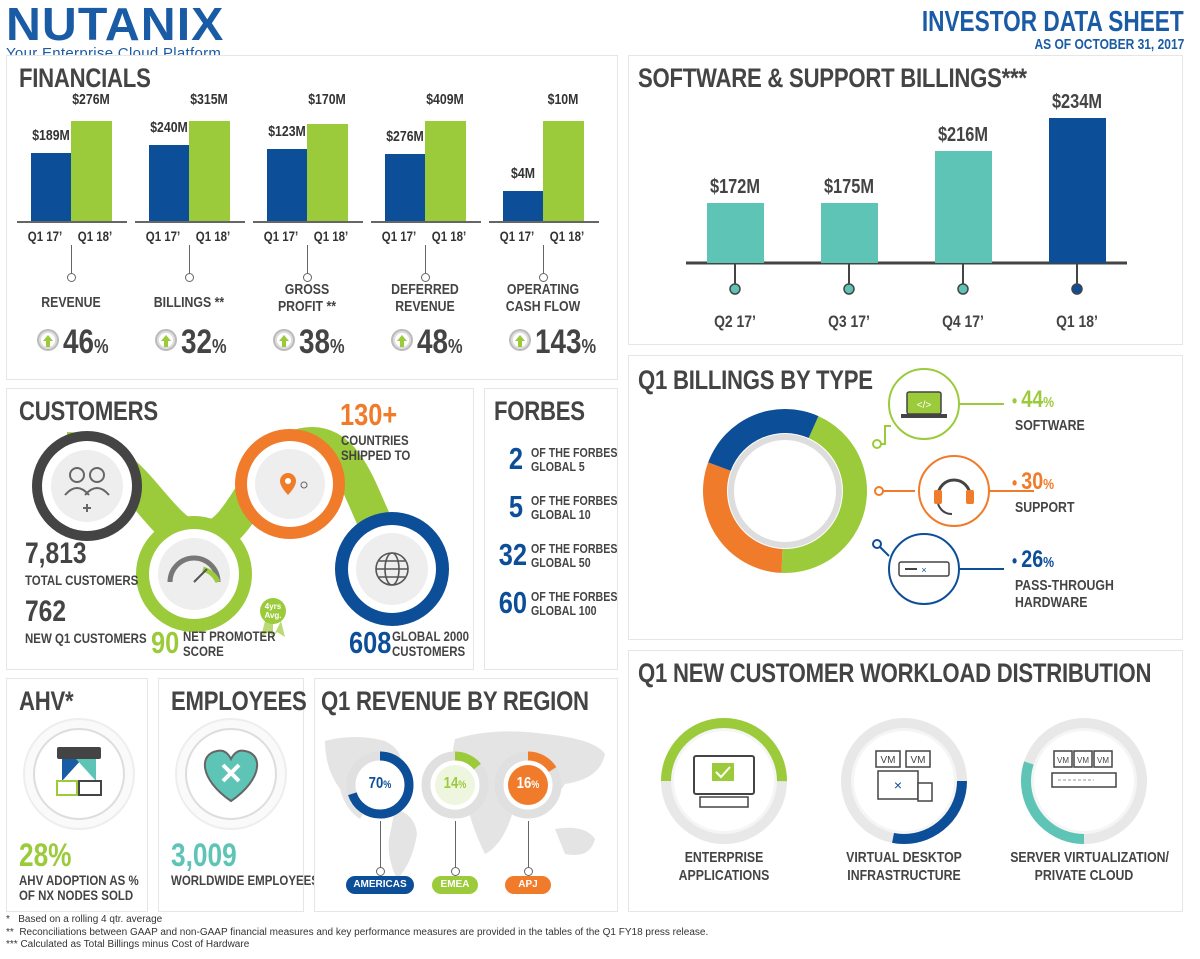 Image resolution: width=1200 pixels, height=959 pixels. What do you see at coordinates (433, 342) in the screenshot?
I see `growth-value: 48` at bounding box center [433, 342].